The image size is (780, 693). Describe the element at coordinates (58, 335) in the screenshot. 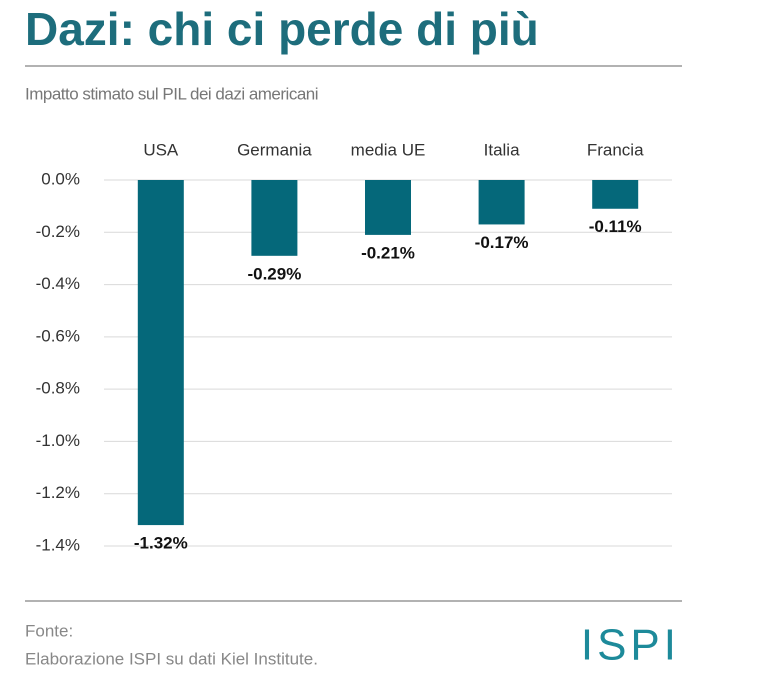

I see `y-tick-label: -0.6%` at that location.